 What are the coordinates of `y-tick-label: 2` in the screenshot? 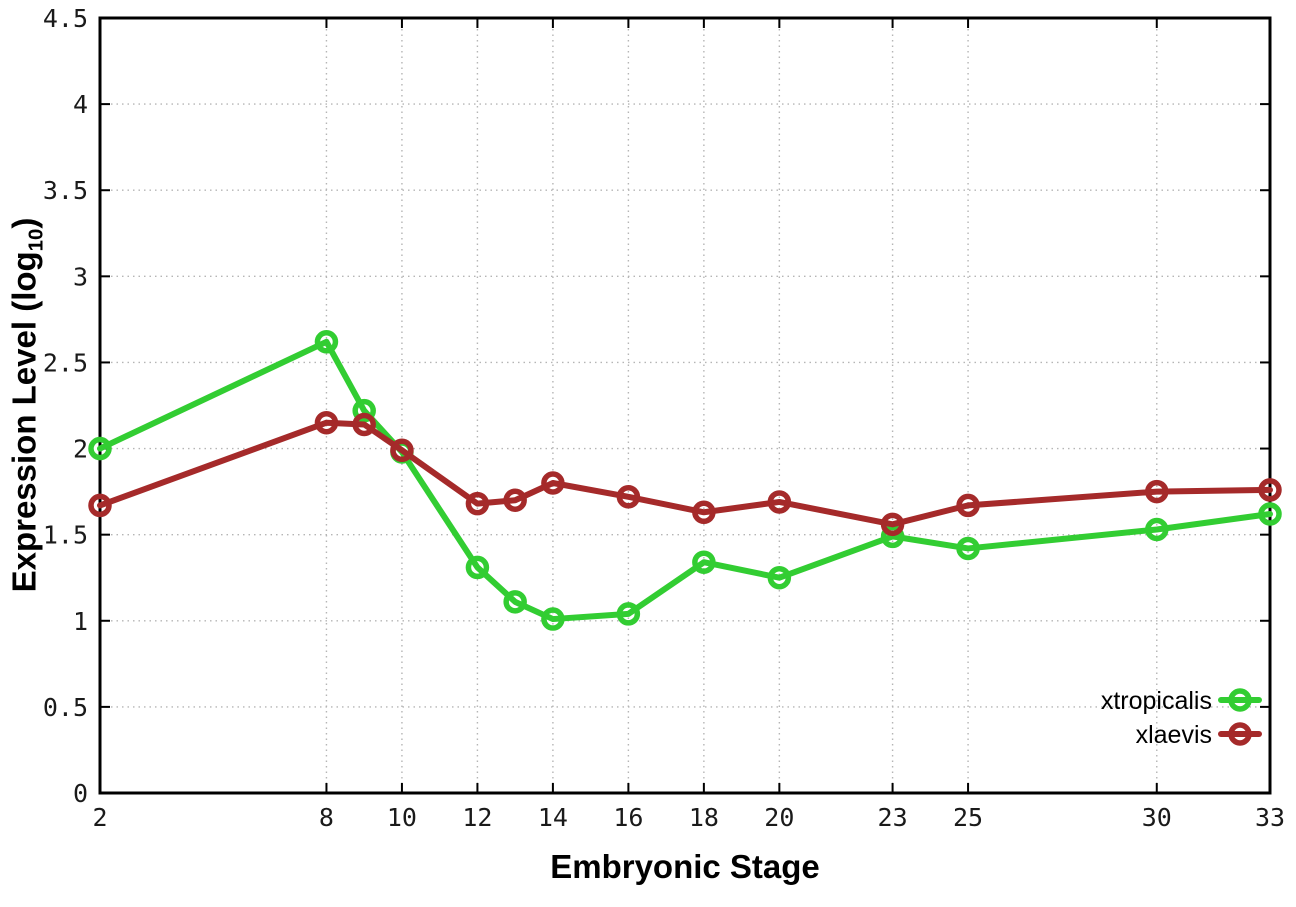 It's located at (80, 449).